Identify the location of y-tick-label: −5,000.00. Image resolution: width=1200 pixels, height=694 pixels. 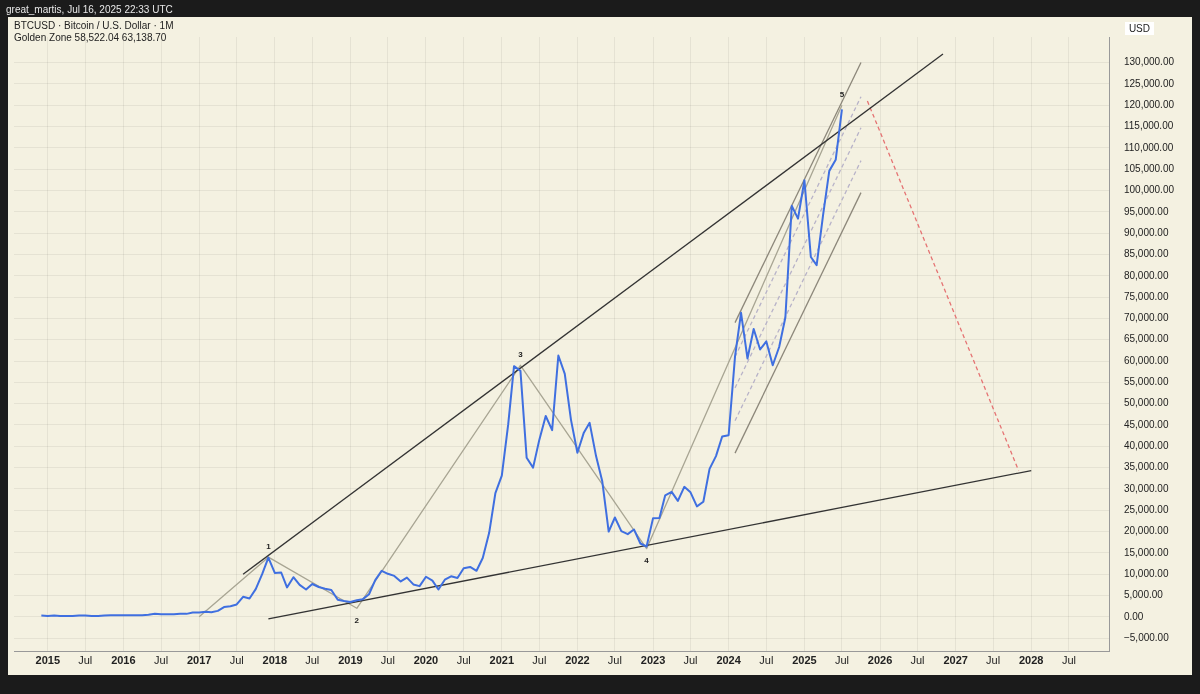
(1146, 637).